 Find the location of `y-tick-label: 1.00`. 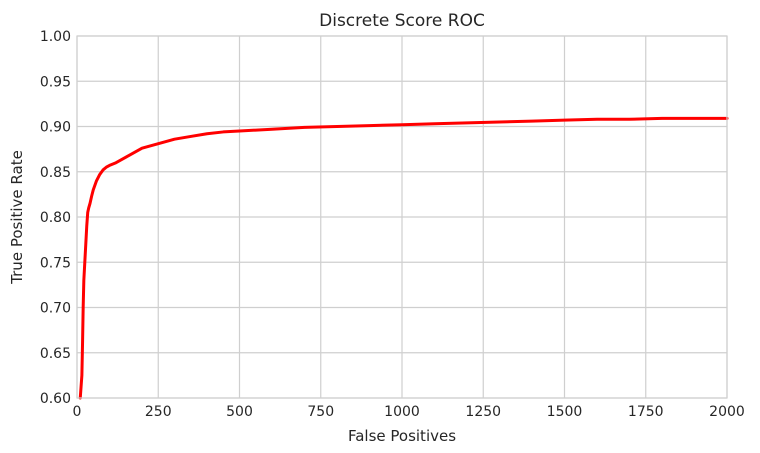

y-tick-label: 1.00 is located at coordinates (55, 37).